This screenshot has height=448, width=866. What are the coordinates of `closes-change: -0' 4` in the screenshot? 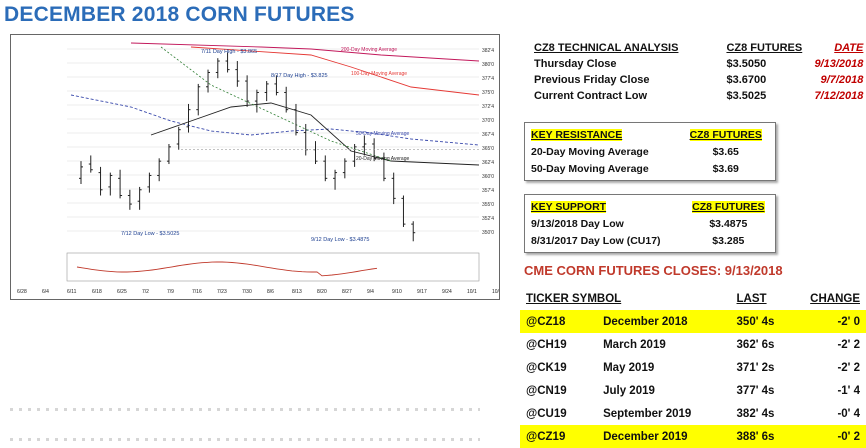 It's located at (848, 413).